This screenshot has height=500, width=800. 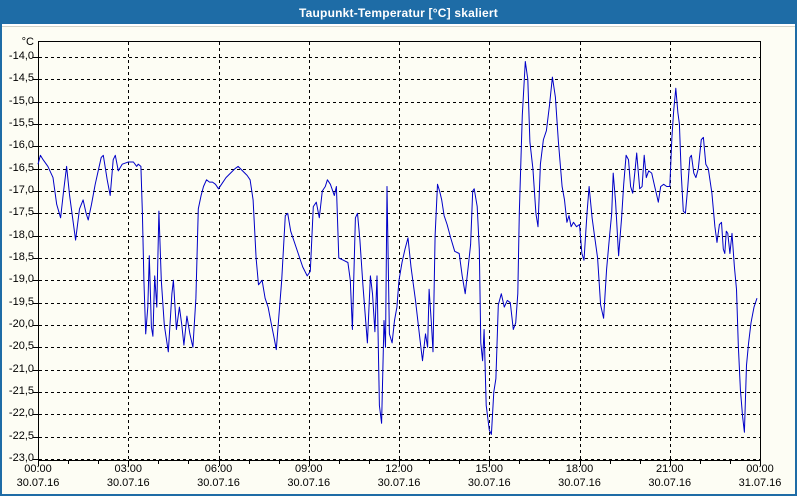 What do you see at coordinates (21, 56) in the screenshot?
I see `y-axis-tick-label: -14,0` at bounding box center [21, 56].